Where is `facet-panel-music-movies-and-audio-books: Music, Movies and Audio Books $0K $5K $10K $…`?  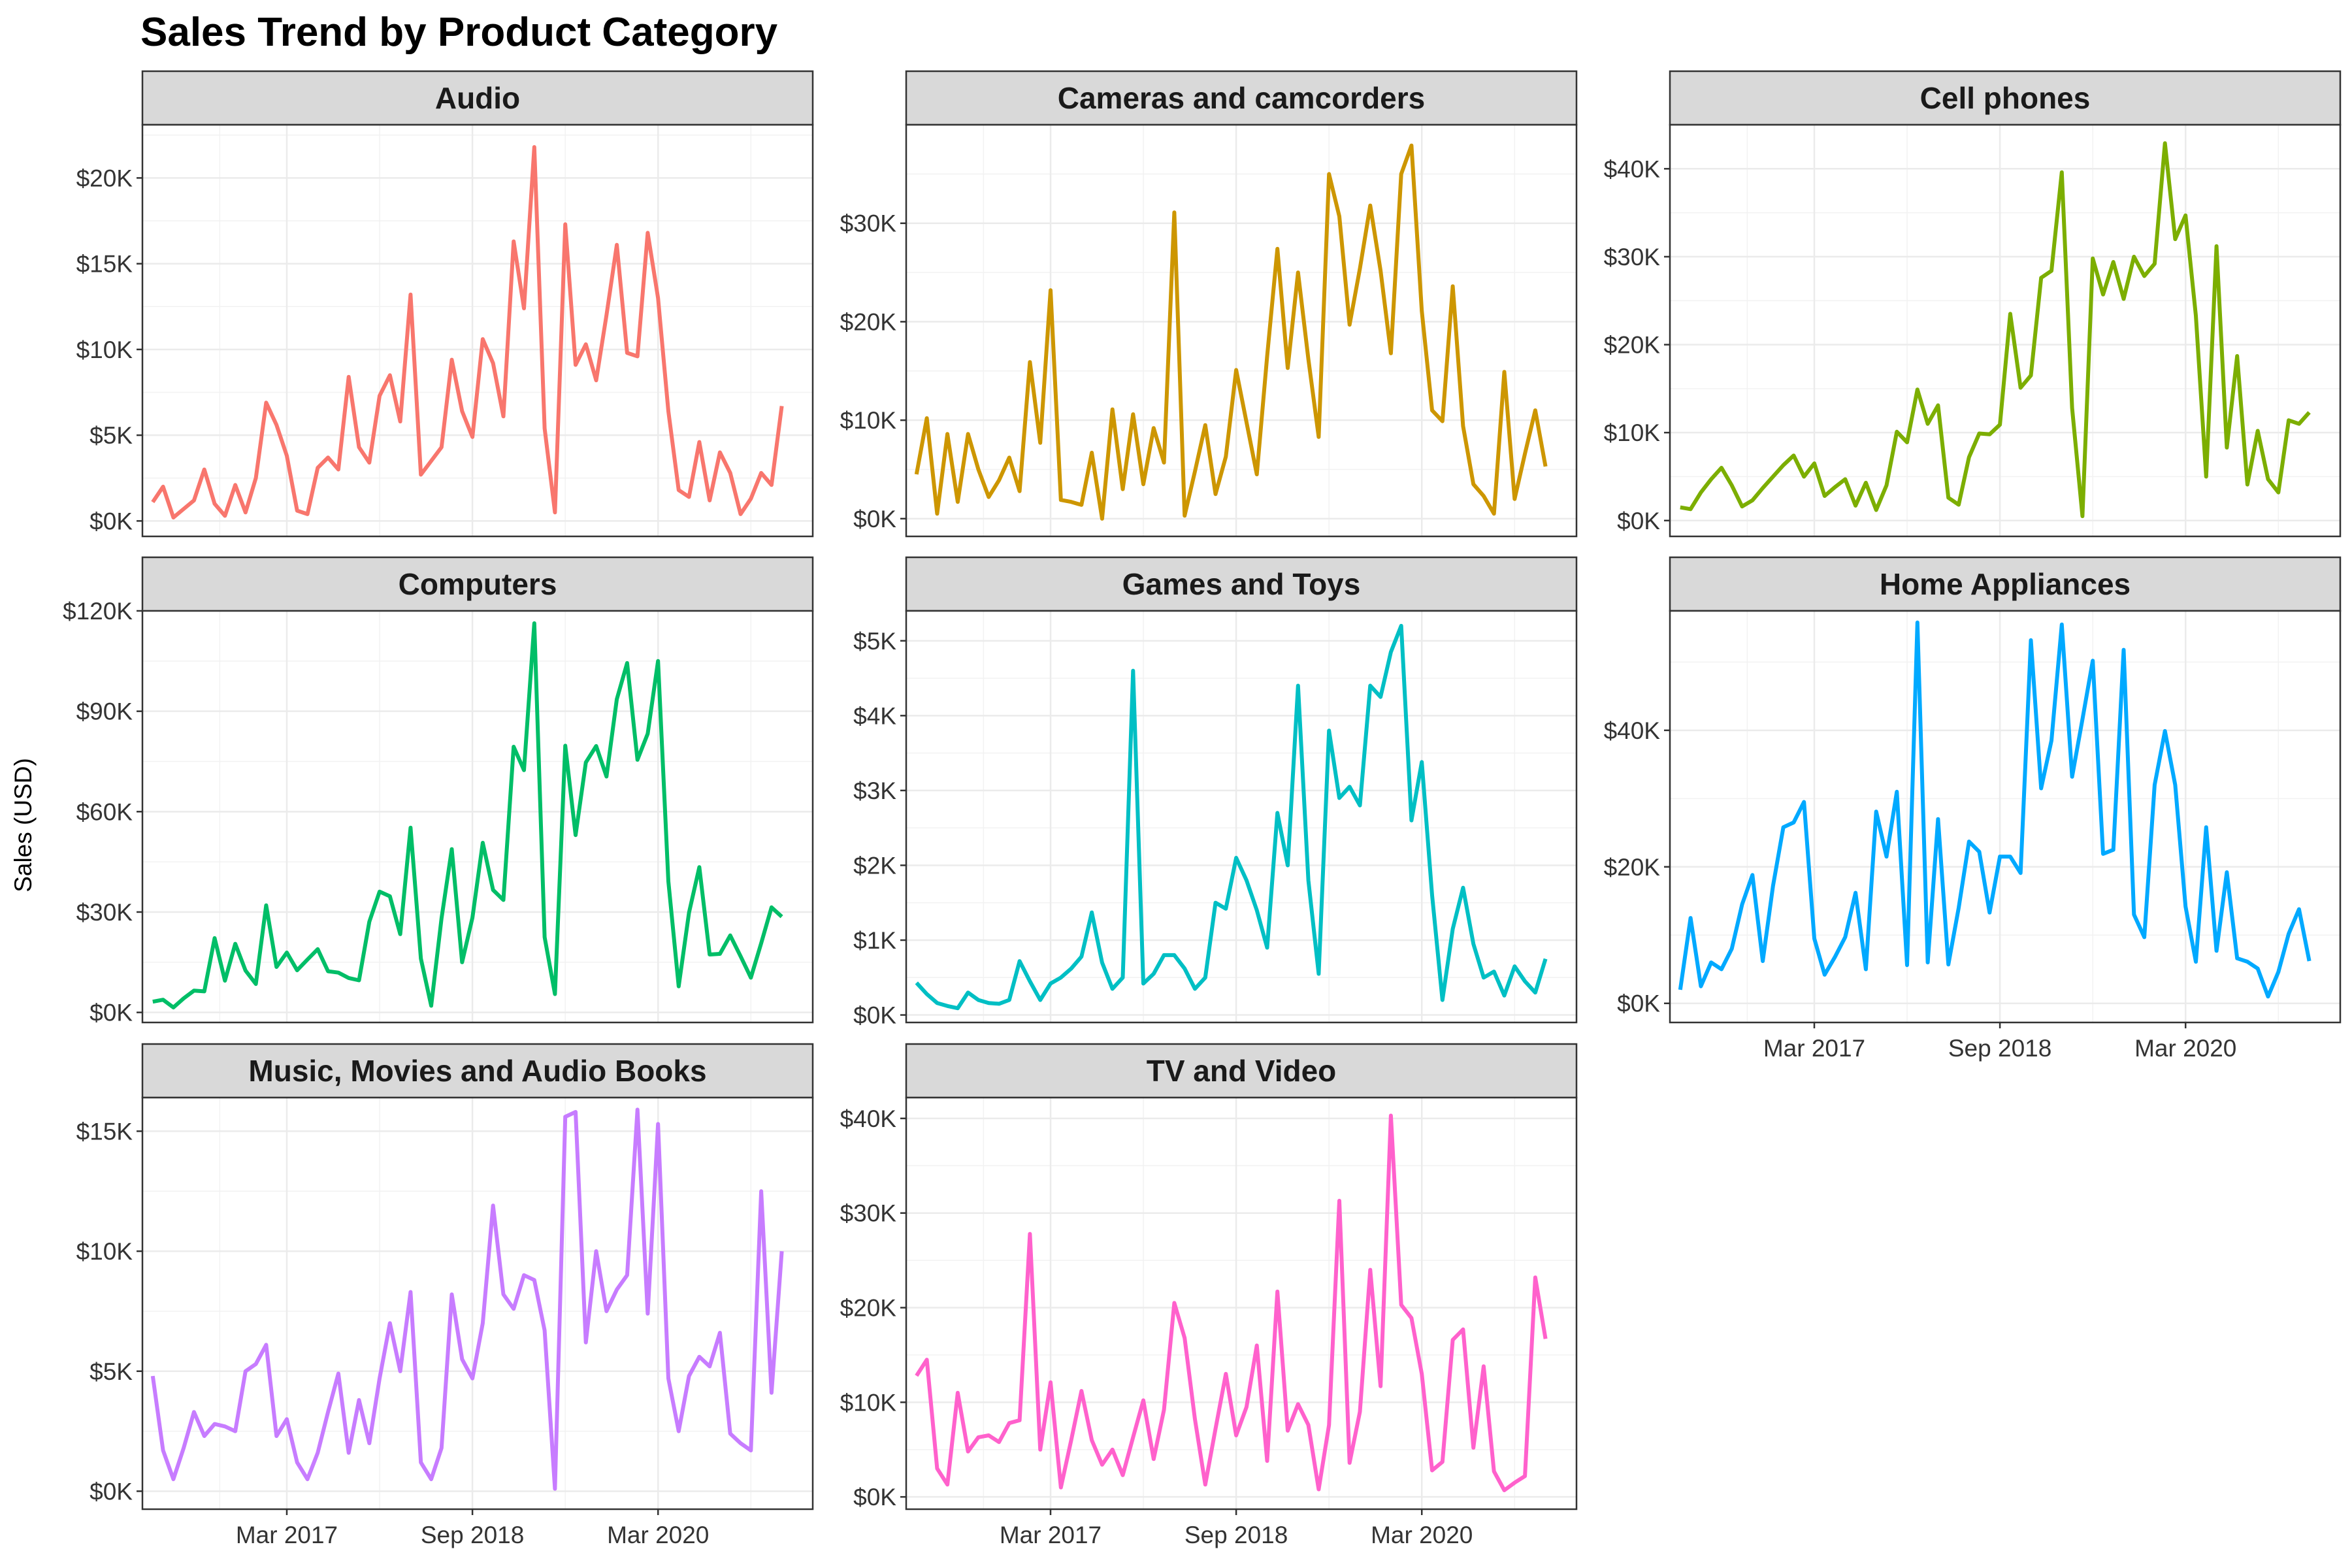 facet-panel-music-movies-and-audio-books: Music, Movies and Audio Books $0K $5K $10K $… is located at coordinates (445, 1295).